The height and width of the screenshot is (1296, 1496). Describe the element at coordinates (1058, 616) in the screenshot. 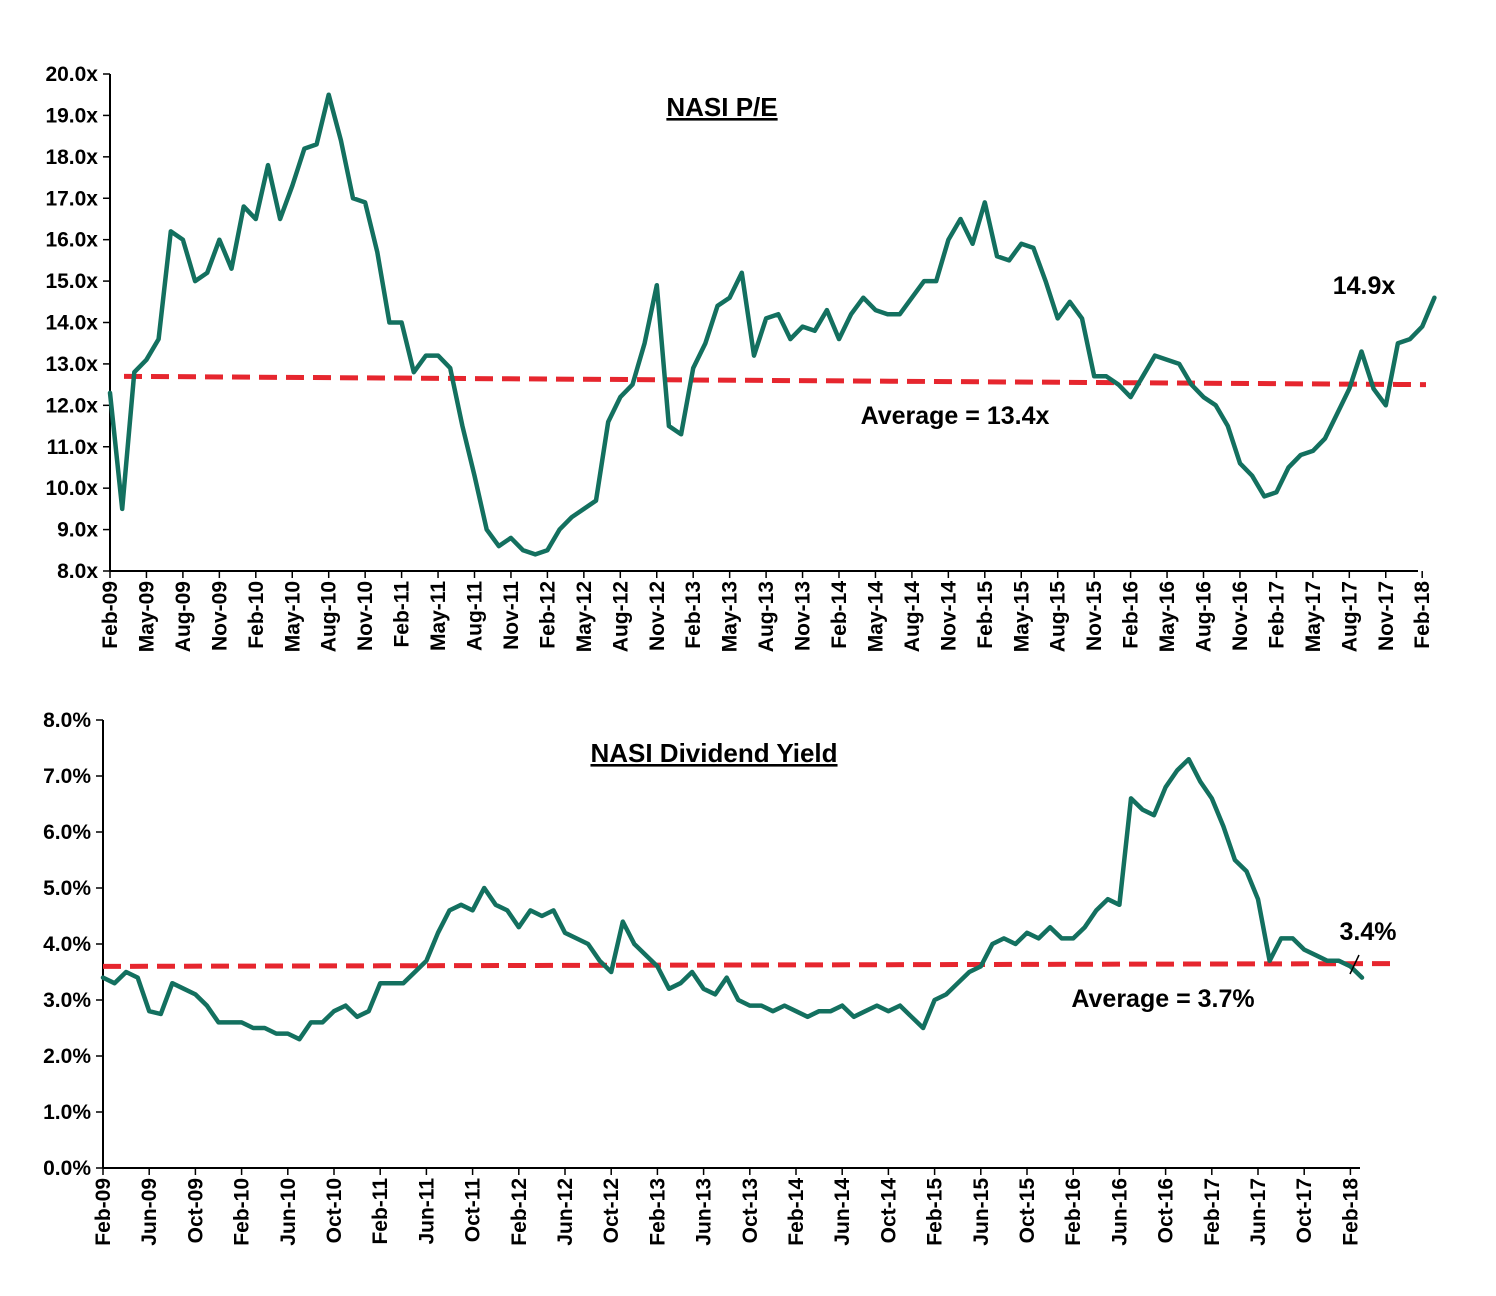

I see `pe-x-tick-label: Aug-15` at that location.